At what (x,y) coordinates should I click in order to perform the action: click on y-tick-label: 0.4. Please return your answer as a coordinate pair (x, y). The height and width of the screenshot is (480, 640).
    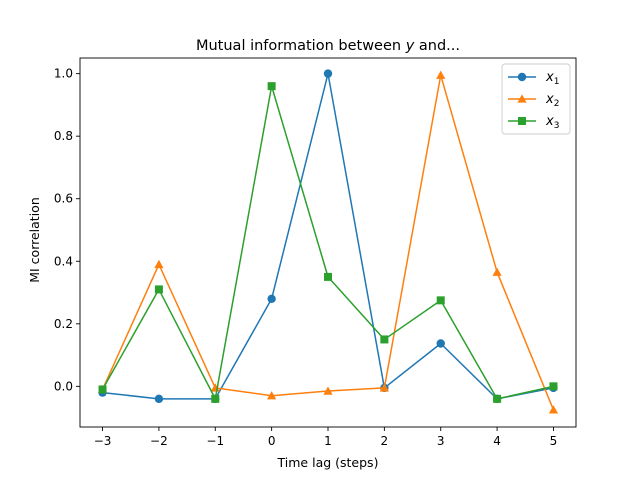
    Looking at the image, I should click on (63, 261).